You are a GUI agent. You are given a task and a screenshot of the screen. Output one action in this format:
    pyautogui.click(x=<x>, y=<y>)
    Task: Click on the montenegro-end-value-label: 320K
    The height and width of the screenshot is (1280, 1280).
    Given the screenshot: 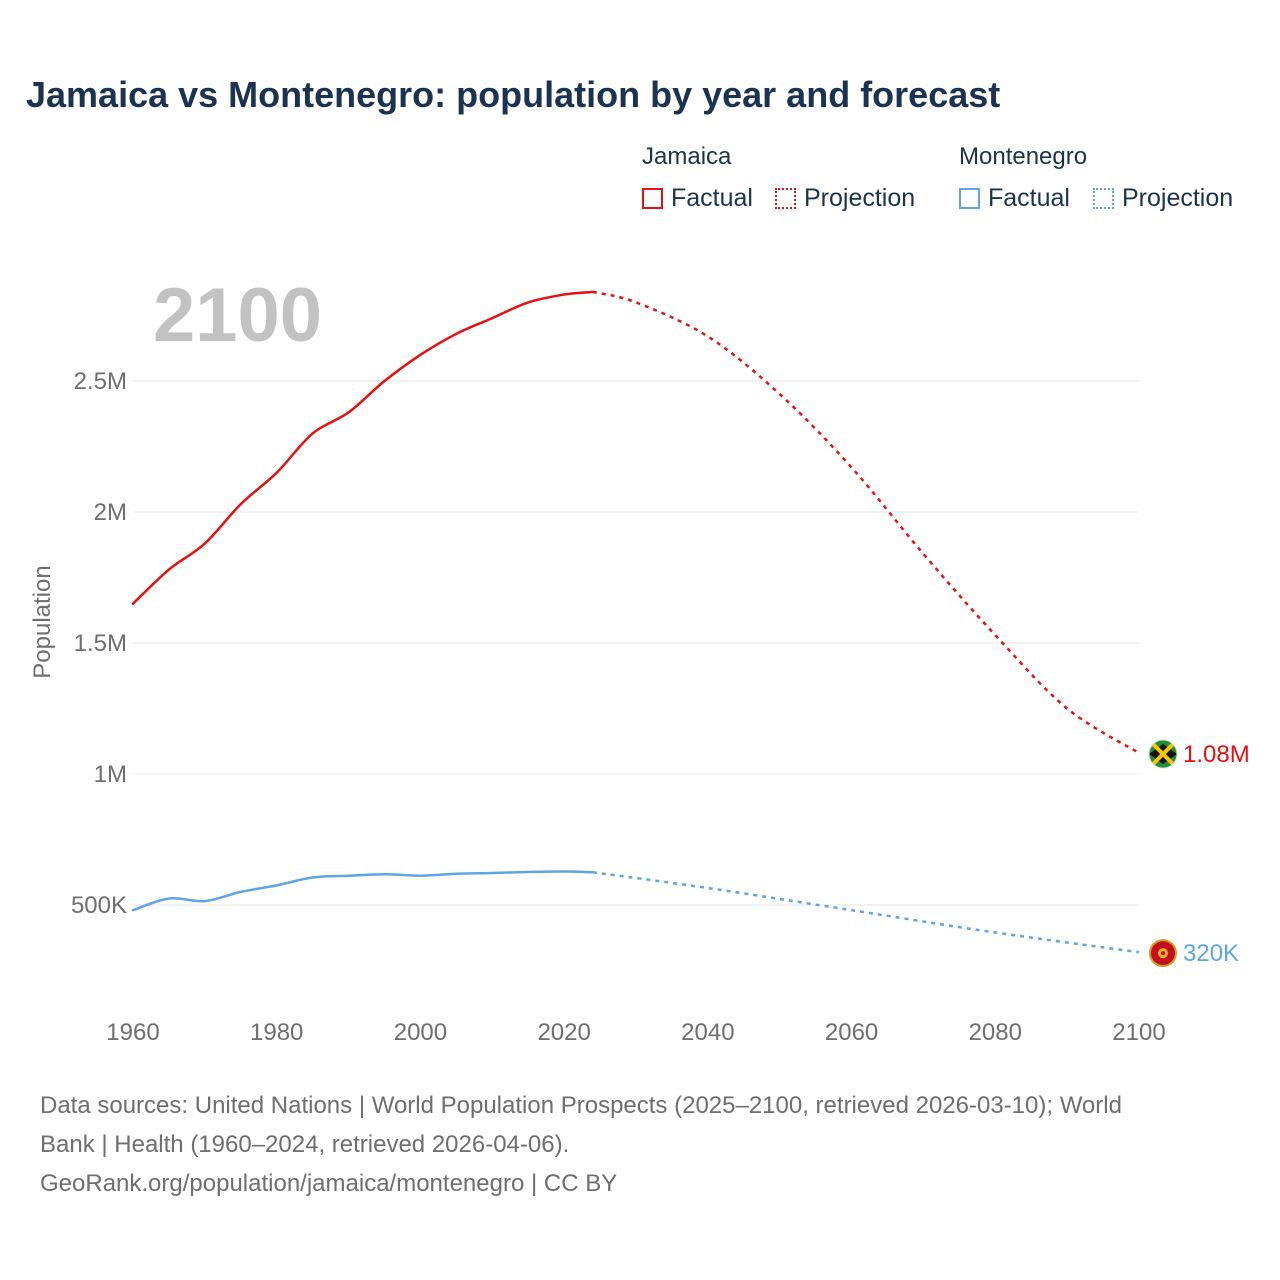 What is the action you would take?
    pyautogui.click(x=1211, y=953)
    